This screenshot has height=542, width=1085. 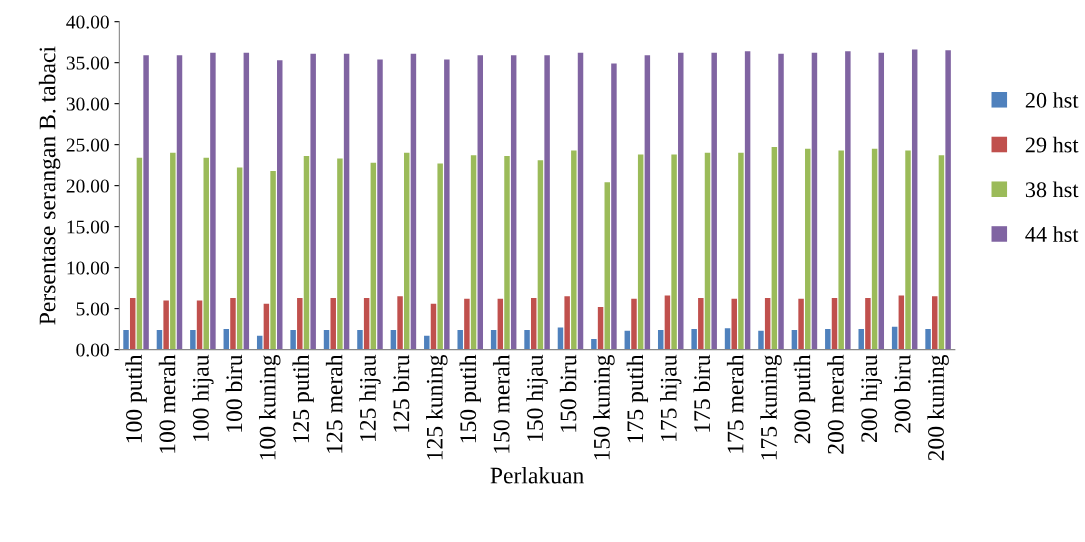 I want to click on x-tick-label: 100 kuning, so click(x=269, y=407).